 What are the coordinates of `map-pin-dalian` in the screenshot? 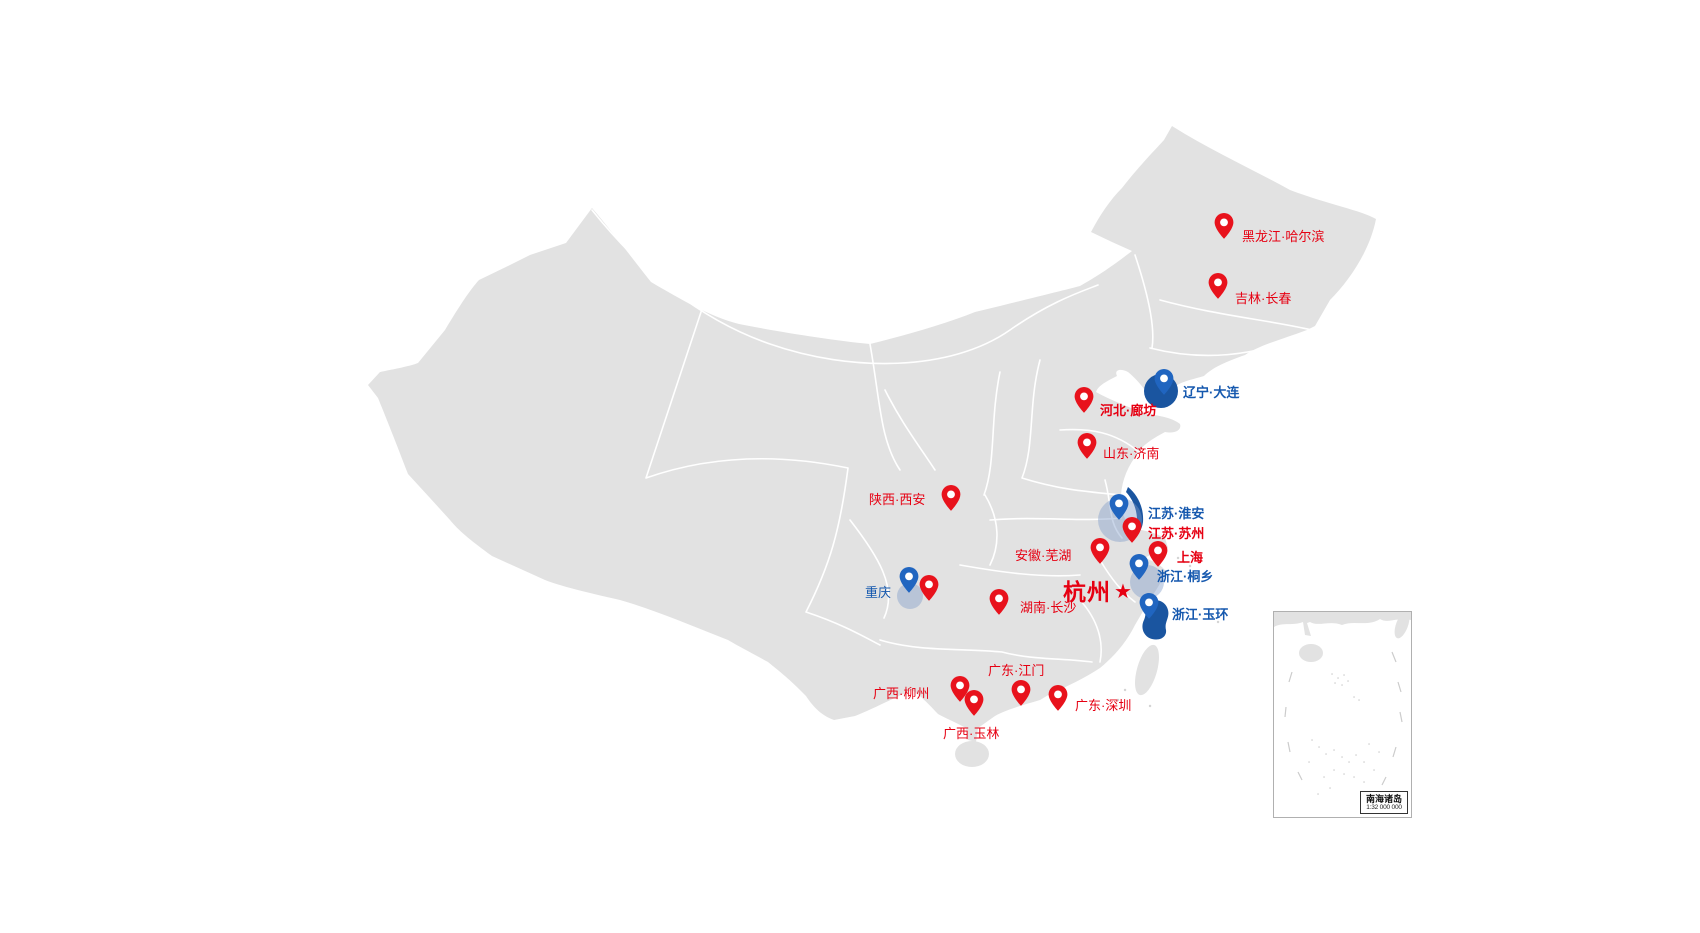 It's located at (1164, 382).